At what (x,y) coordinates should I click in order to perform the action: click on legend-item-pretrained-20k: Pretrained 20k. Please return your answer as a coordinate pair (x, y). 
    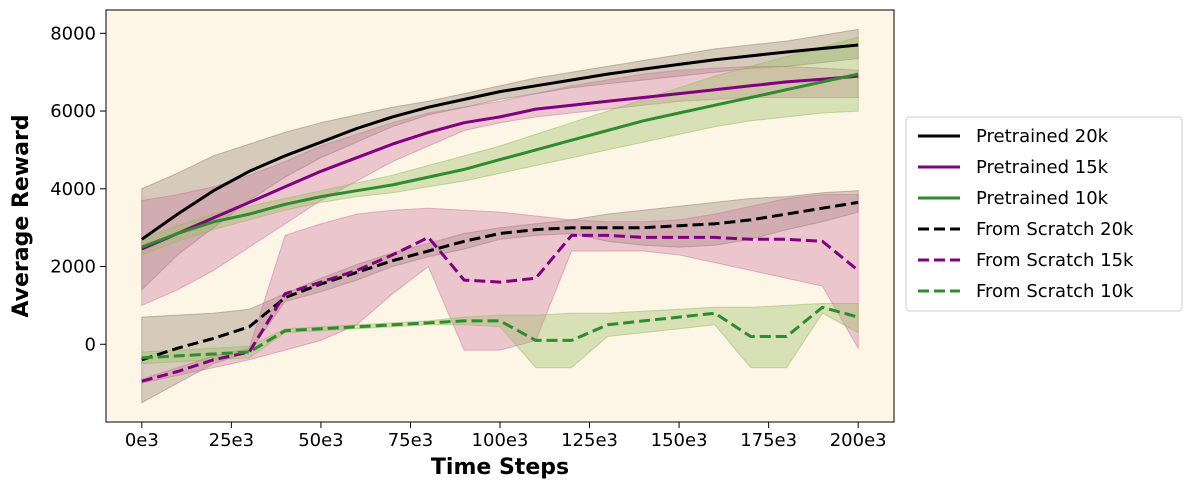
    Looking at the image, I should click on (1013, 136).